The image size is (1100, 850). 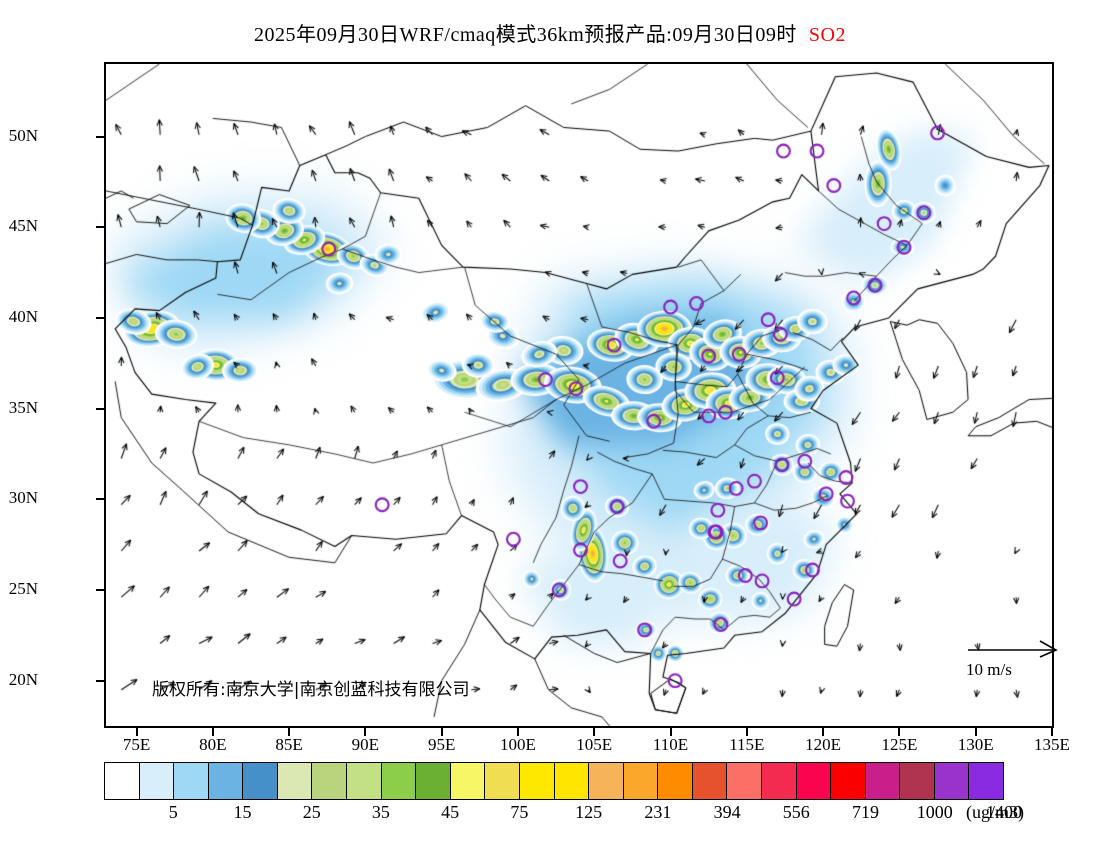 I want to click on colorbar, so click(x=554, y=781).